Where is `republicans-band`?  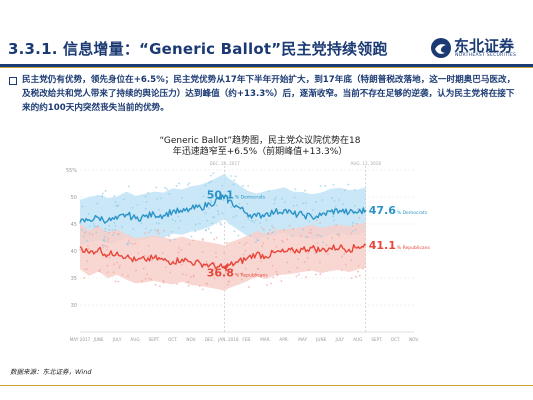
republicans-band is located at coordinates (223, 256).